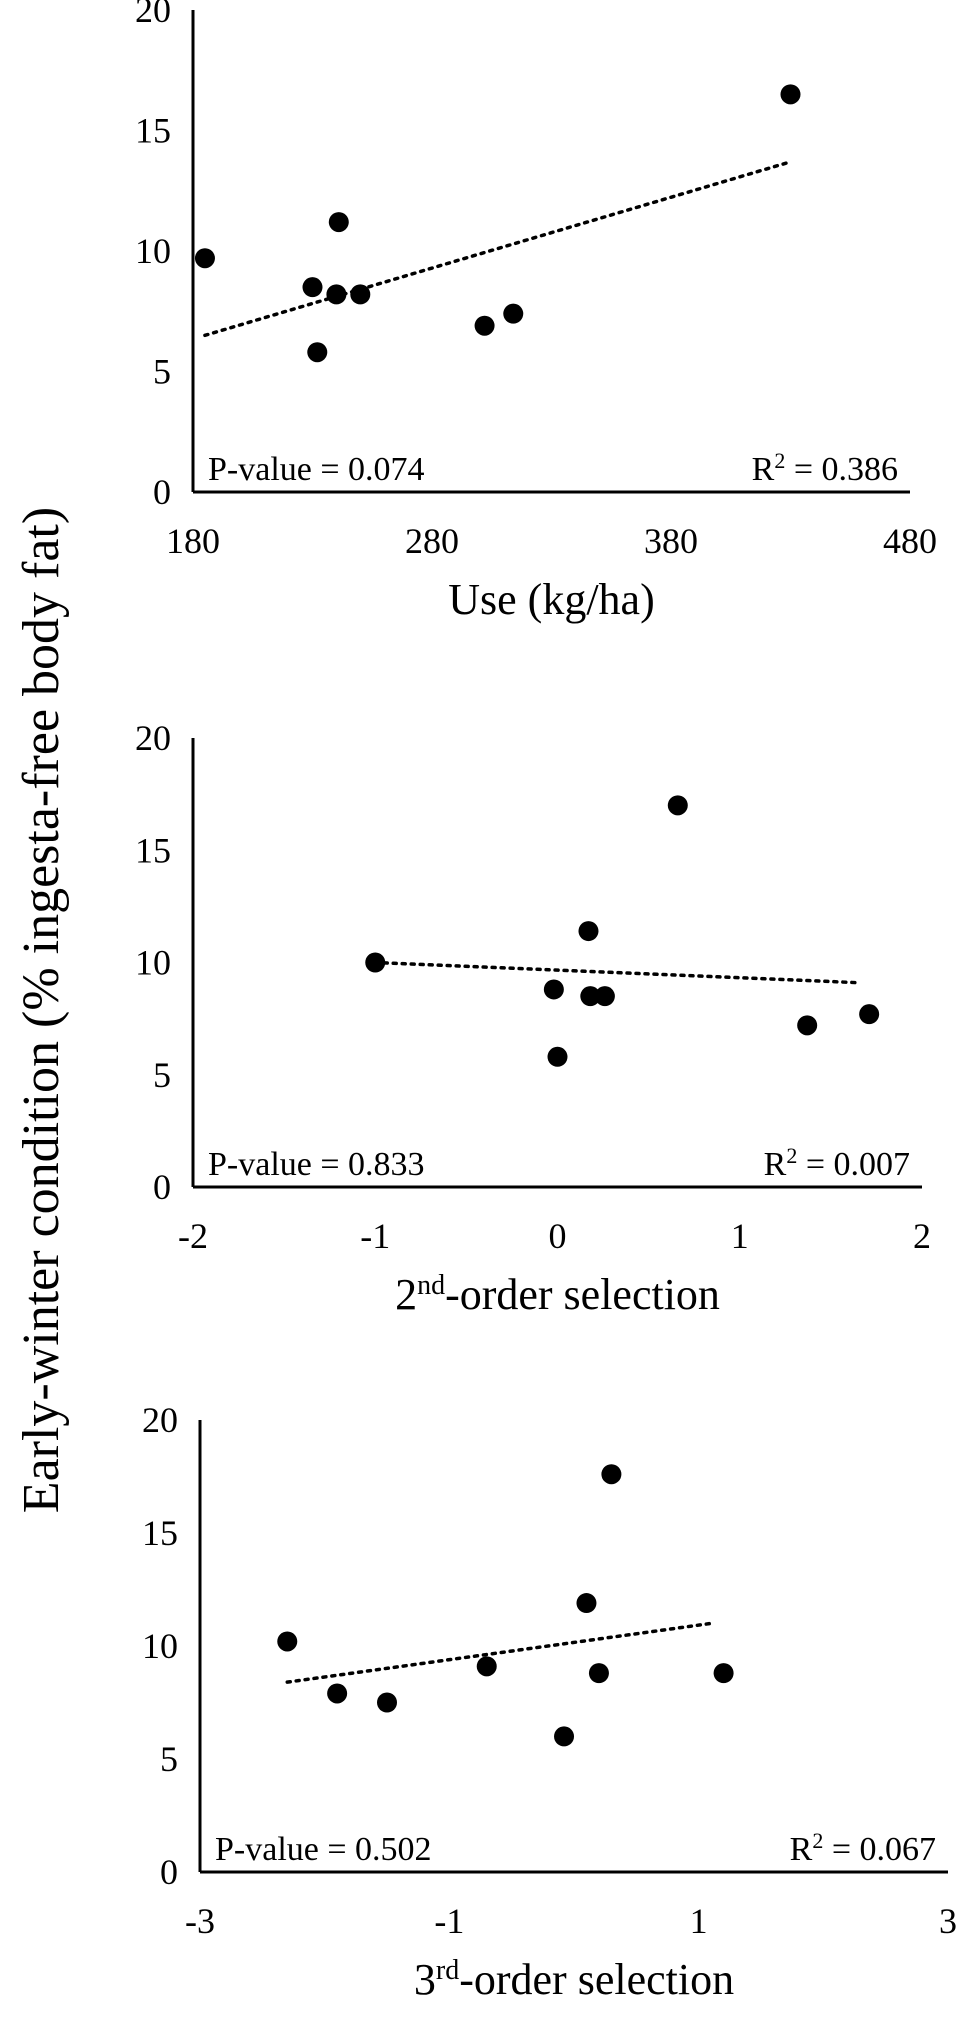  Describe the element at coordinates (837, 1163) in the screenshot. I see `r-squared-annotation: R2 = 0.007` at that location.